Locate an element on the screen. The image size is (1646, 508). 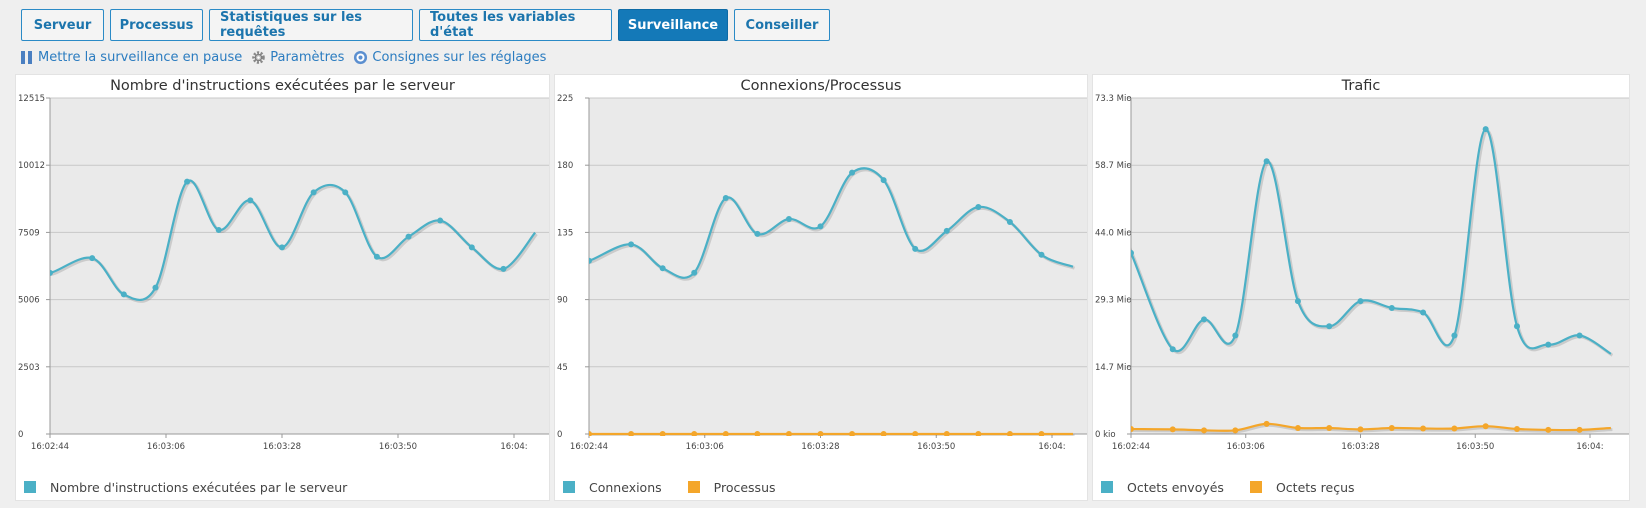
legend-item: Octets envoyés is located at coordinates (1162, 487).